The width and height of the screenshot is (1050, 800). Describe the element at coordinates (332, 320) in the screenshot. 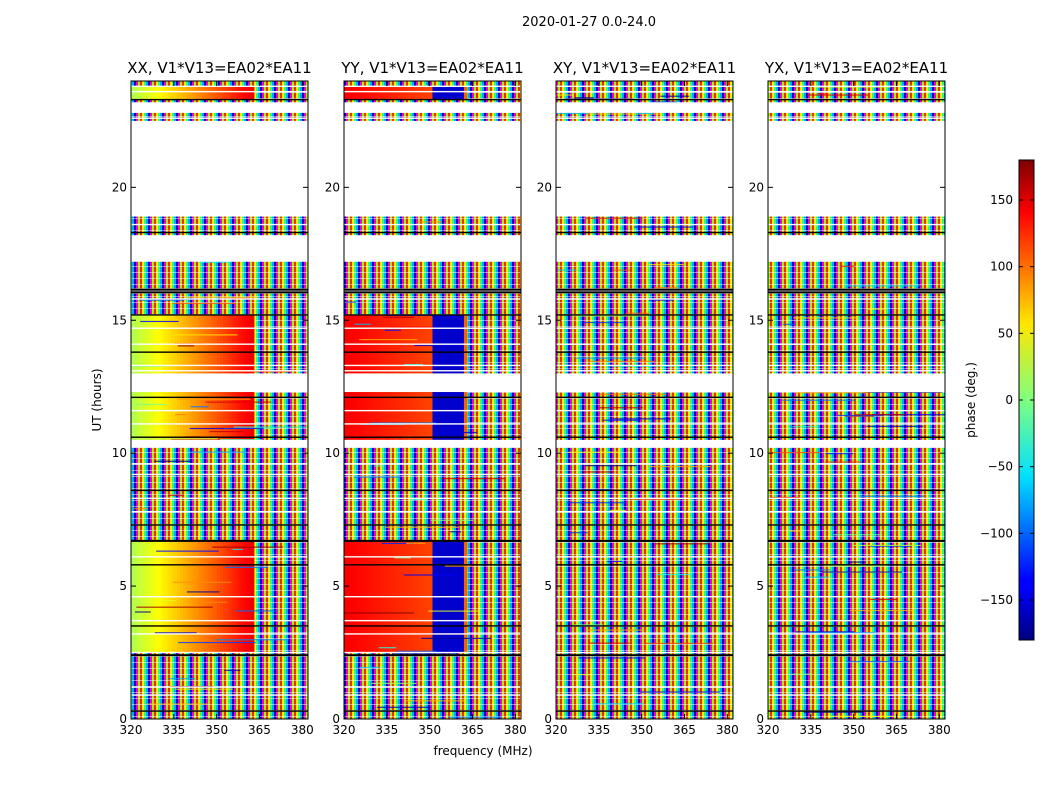

I see `y-tick-label: 15` at that location.